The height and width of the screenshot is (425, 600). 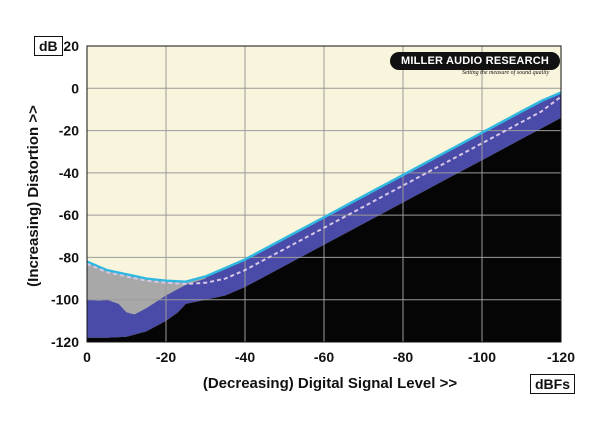 I want to click on logo-name: MILLER AUDIO RESEARCH, so click(x=475, y=61).